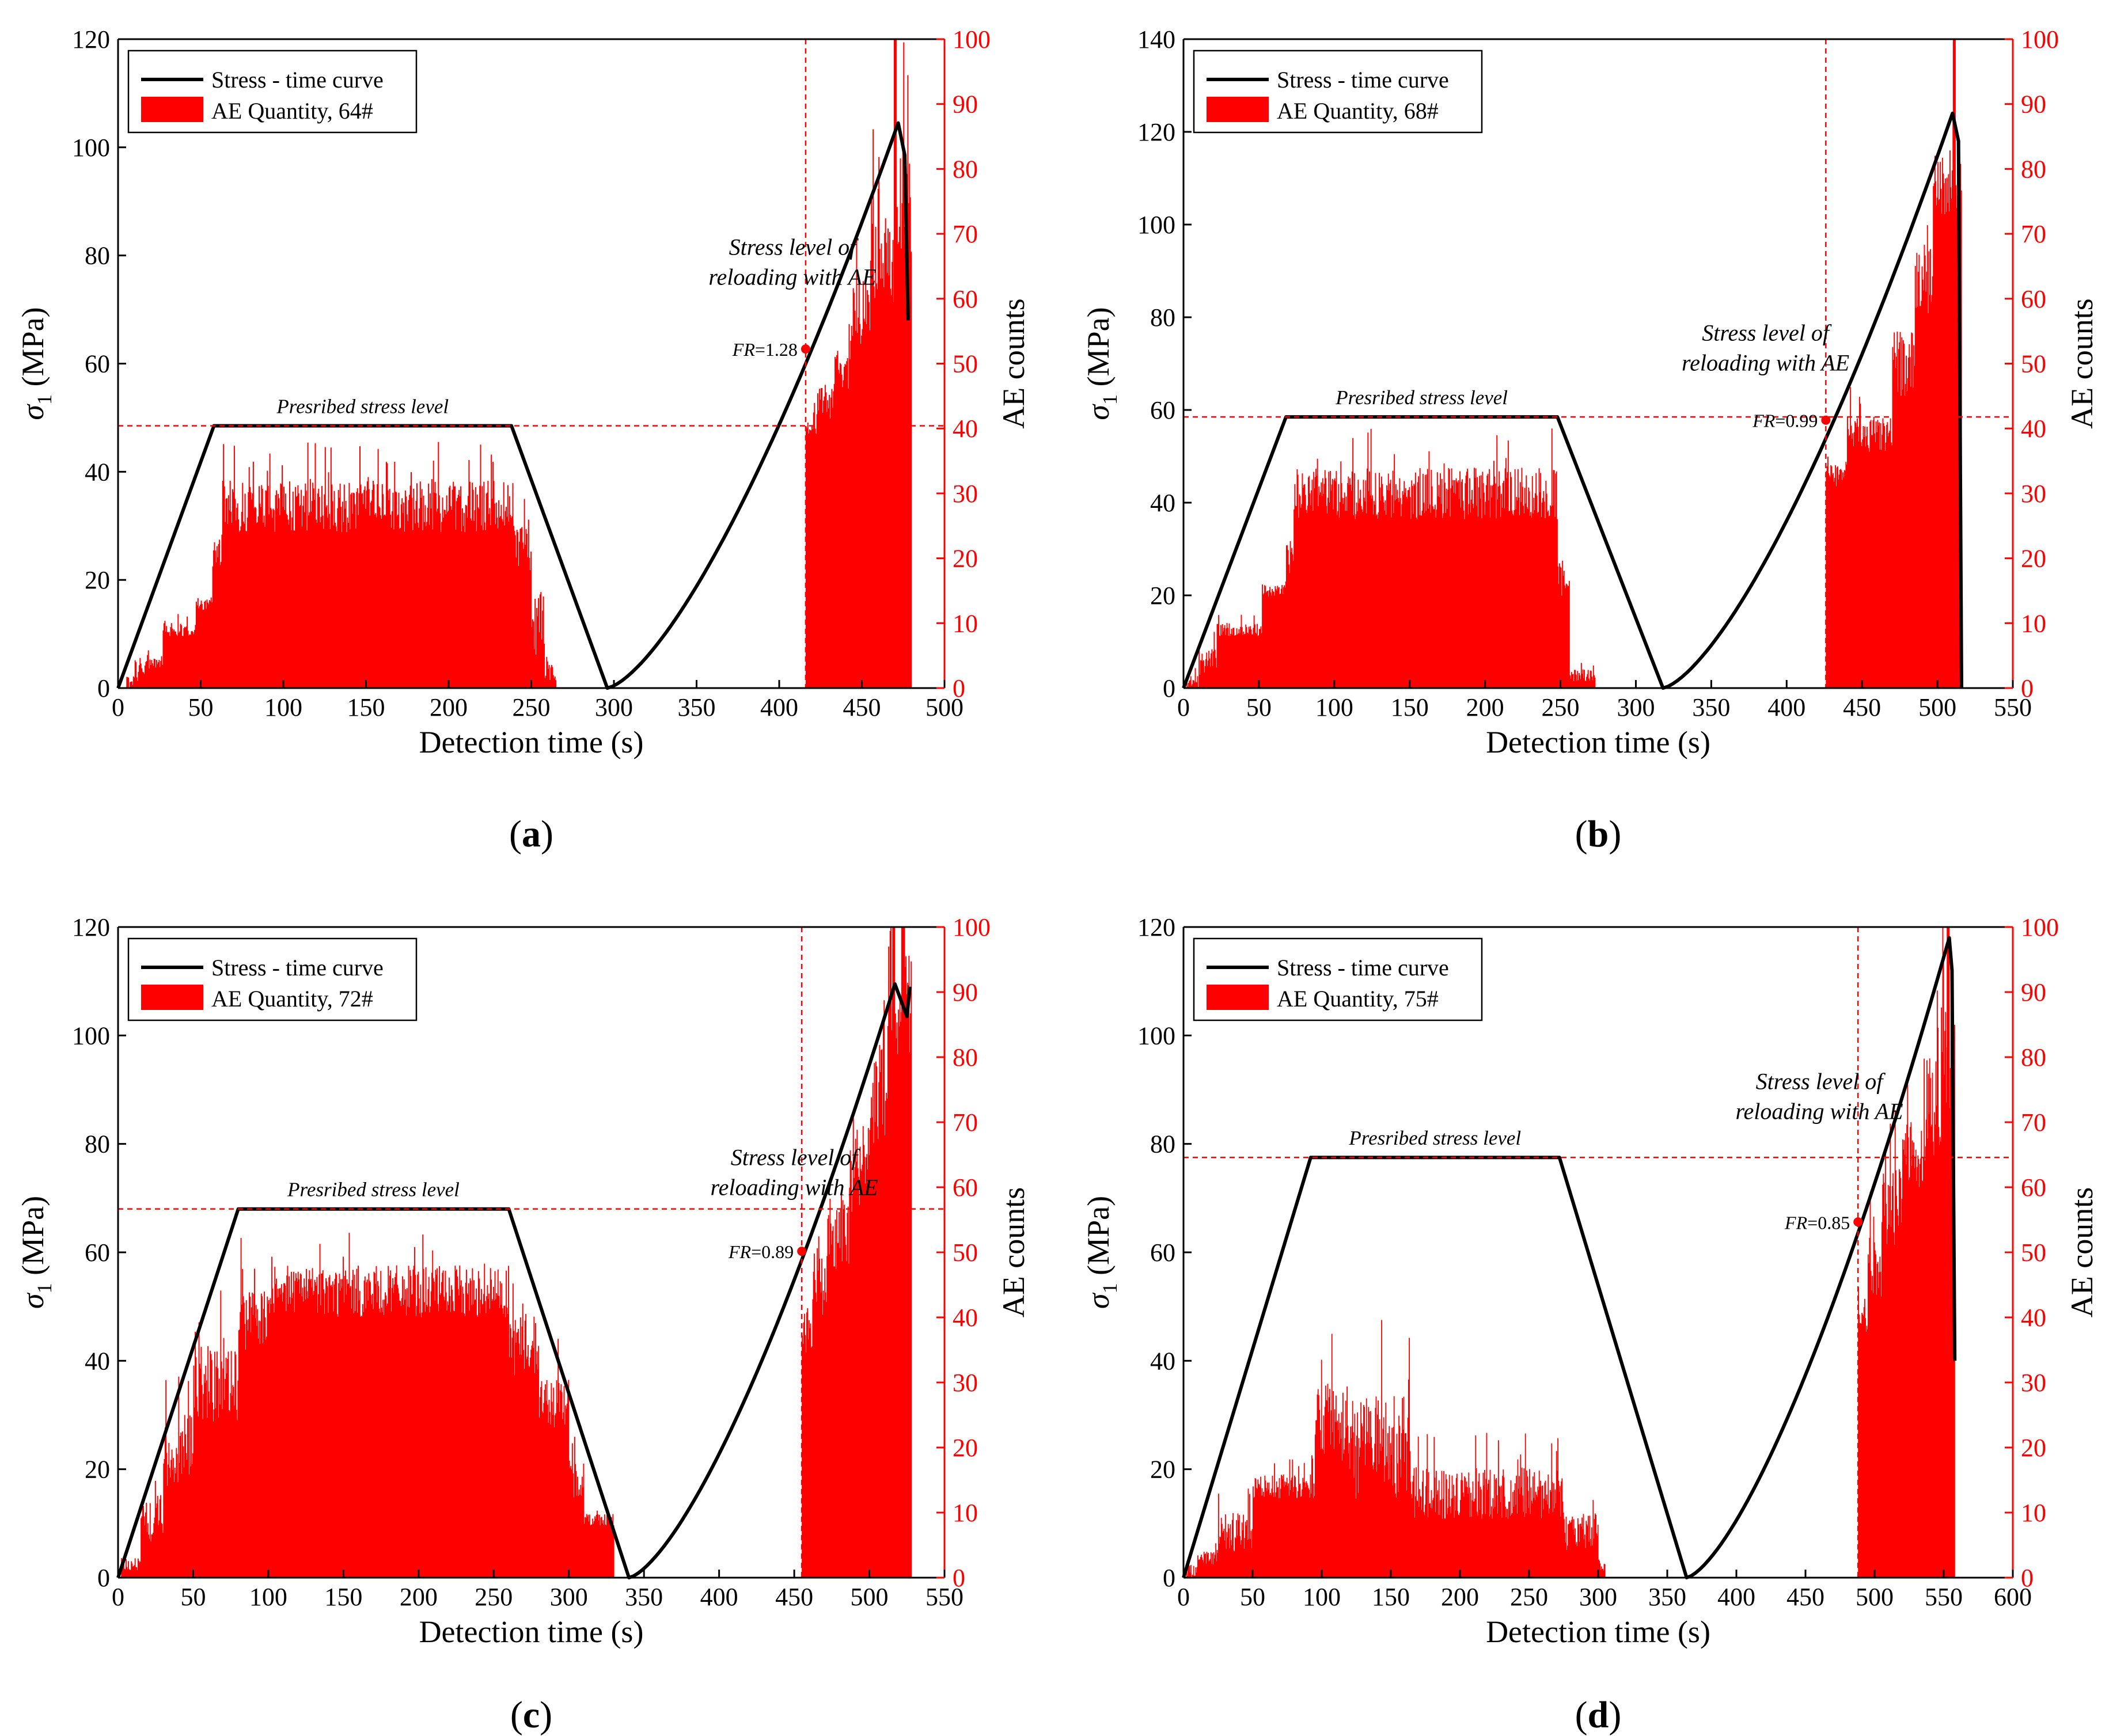 This screenshot has height=1736, width=2128. I want to click on y-left-tick-label: 100, so click(1156, 225).